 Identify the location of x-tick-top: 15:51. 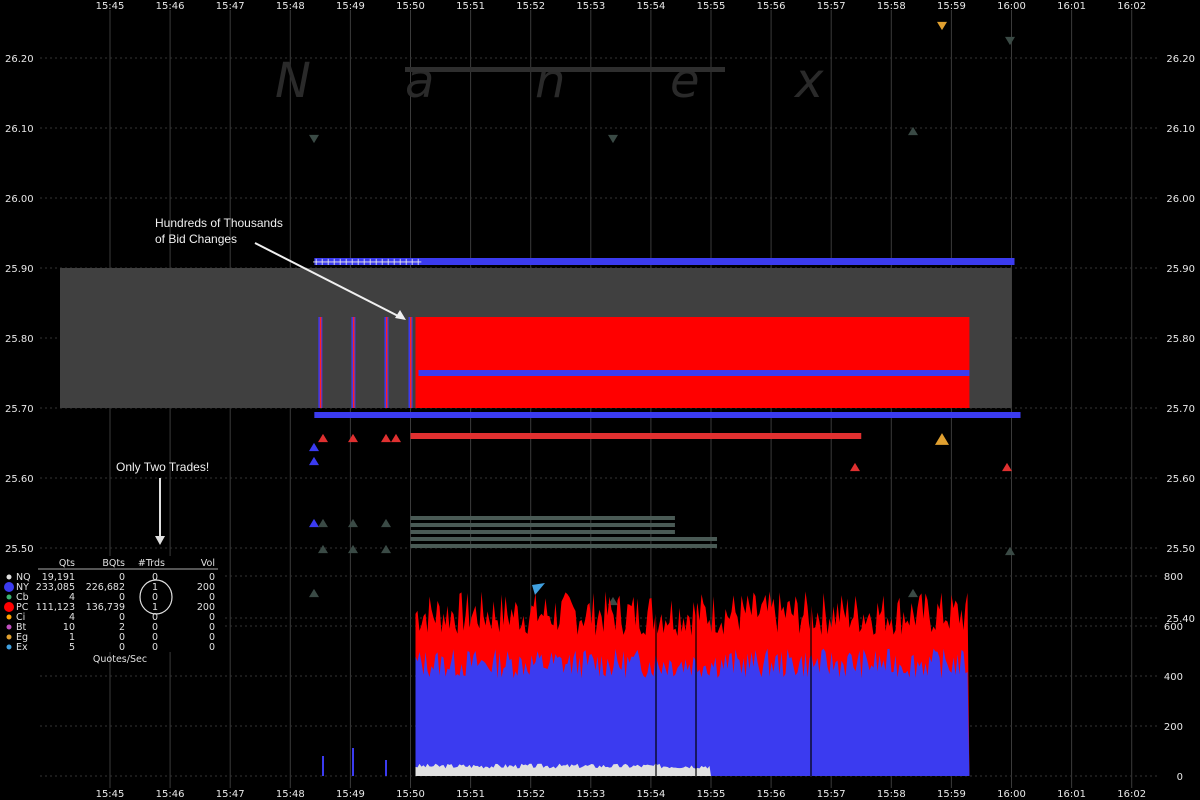
(470, 6).